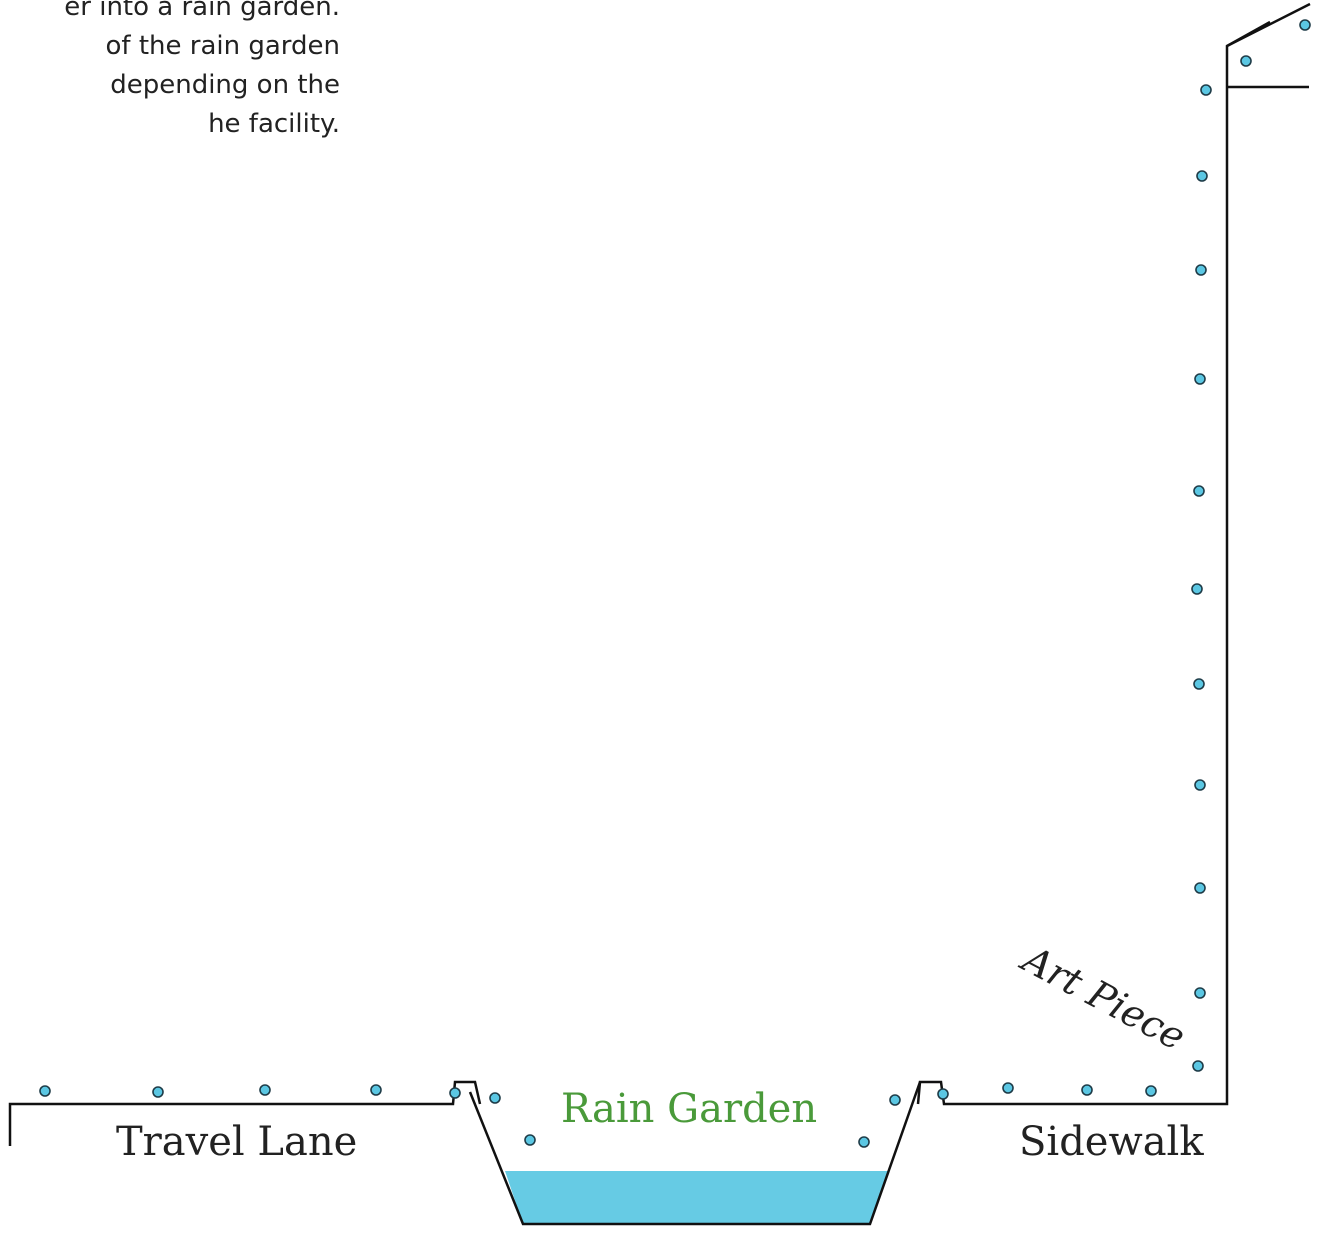 This screenshot has height=1233, width=1317. Describe the element at coordinates (236, 1142) in the screenshot. I see `travel-lane-label: Travel Lane` at that location.